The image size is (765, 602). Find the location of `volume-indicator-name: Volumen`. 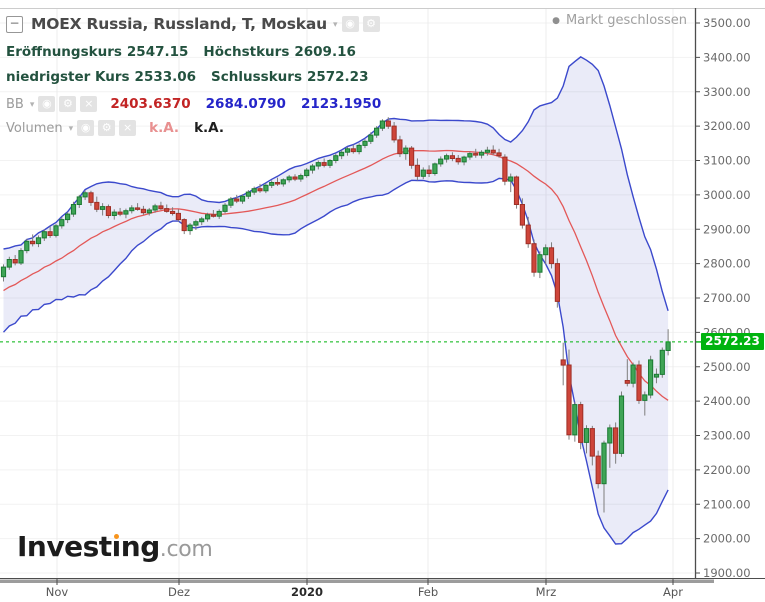

volume-indicator-name: Volumen is located at coordinates (34, 128).